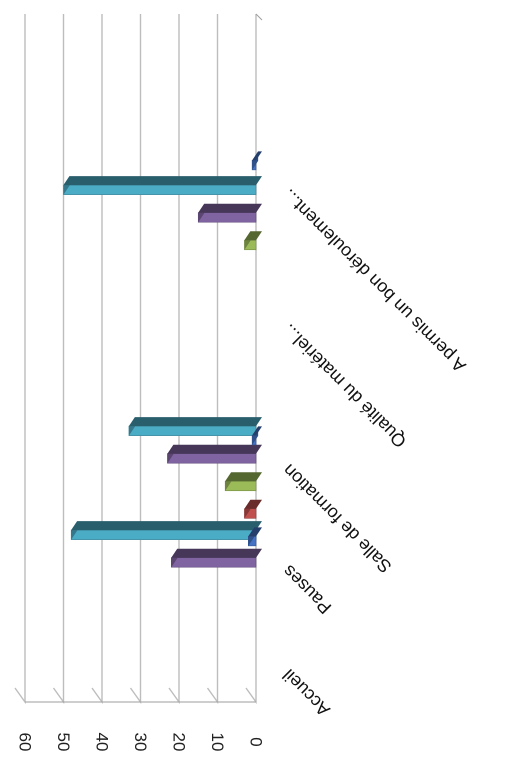  What do you see at coordinates (179, 742) in the screenshot?
I see `tick-label-20: 20` at bounding box center [179, 742].